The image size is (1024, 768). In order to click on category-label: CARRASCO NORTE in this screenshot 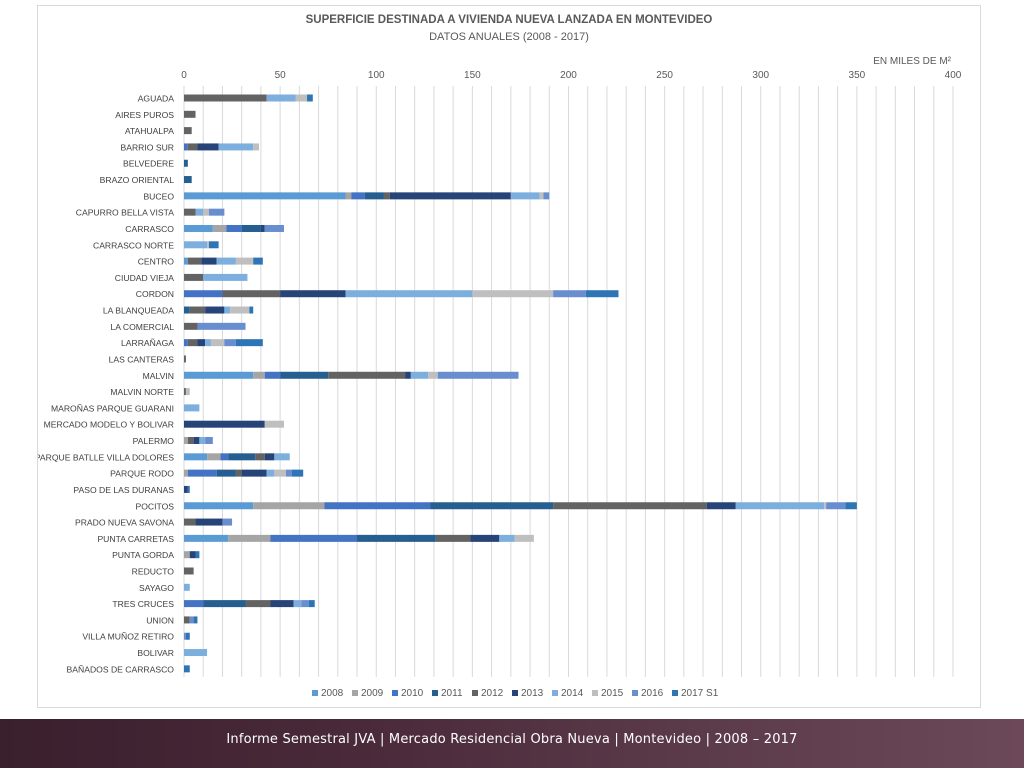, I will do `click(133, 245)`.